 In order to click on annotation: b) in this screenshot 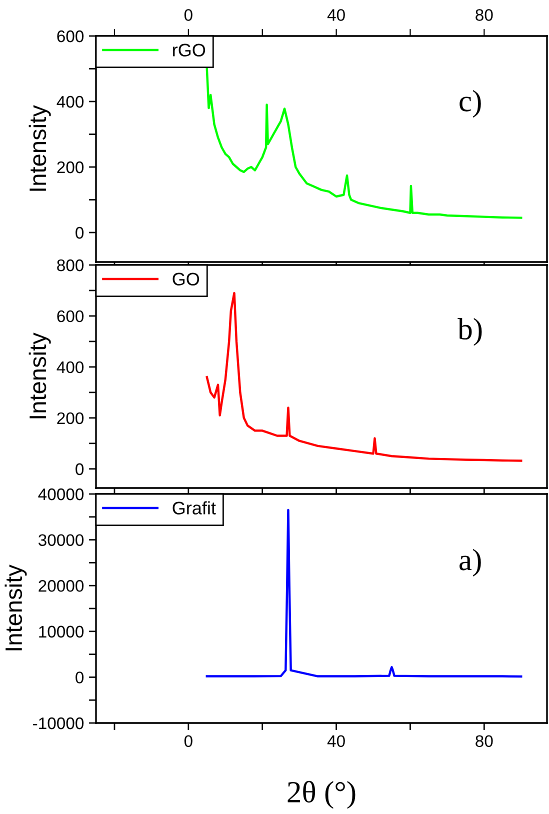, I will do `click(470, 332)`.